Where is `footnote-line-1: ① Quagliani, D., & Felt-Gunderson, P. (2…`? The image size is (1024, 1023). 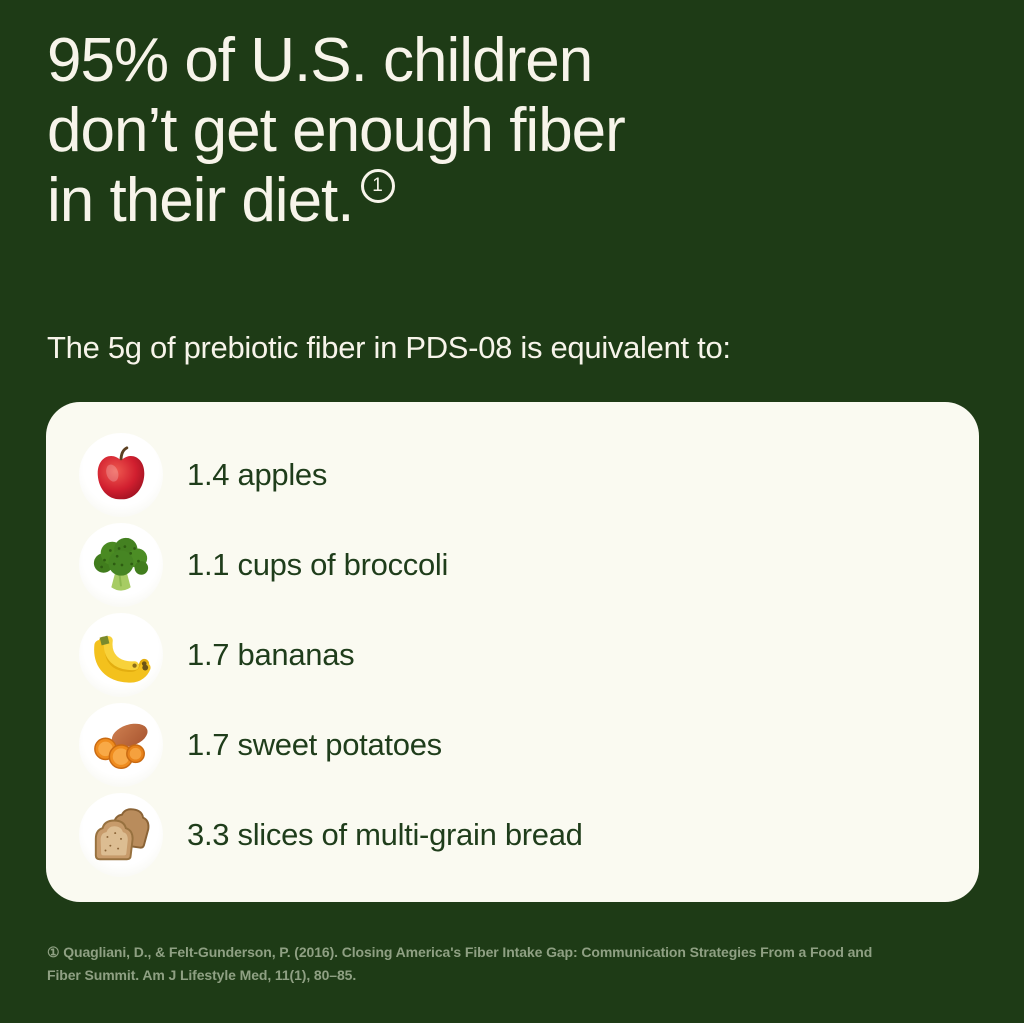
footnote-line-1: ① Quagliani, D., & Felt-Gunderson, P. (2… is located at coordinates (460, 952).